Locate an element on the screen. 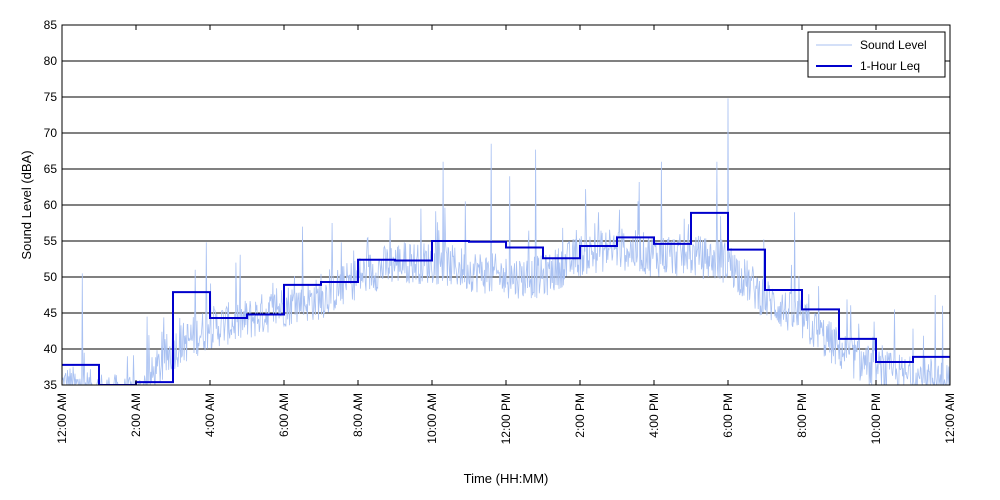 Image resolution: width=1000 pixels, height=500 pixels. legend: Sound Level 1-Hour Leq is located at coordinates (876, 54).